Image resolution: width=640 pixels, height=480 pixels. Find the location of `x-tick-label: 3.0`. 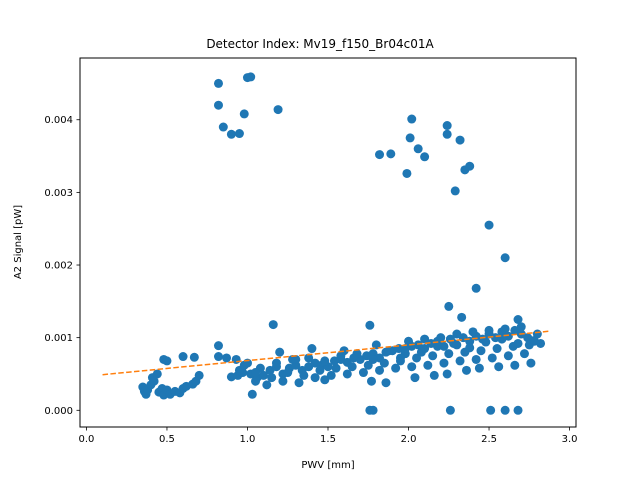

x-tick-label: 3.0 is located at coordinates (570, 439).